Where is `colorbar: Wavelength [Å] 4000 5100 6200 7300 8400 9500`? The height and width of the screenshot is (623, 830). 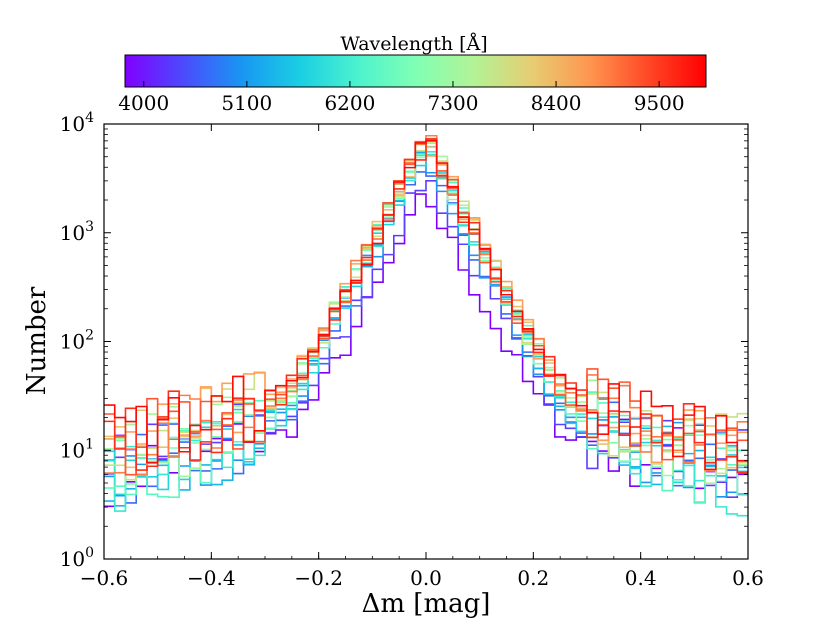 colorbar: Wavelength [Å] 4000 5100 6200 7300 8400 9500 is located at coordinates (412, 74).